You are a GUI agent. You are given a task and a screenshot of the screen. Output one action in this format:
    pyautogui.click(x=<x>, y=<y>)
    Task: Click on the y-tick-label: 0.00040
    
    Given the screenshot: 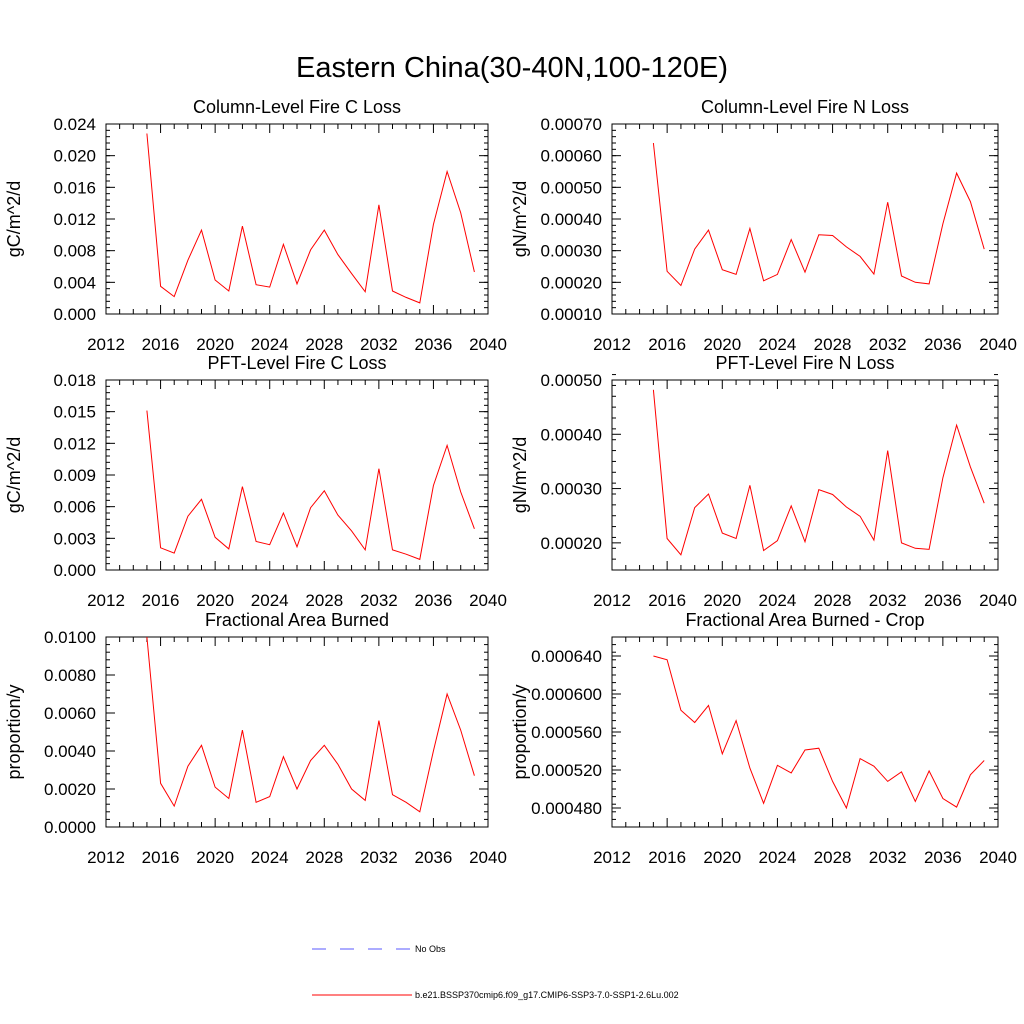 What is the action you would take?
    pyautogui.click(x=571, y=434)
    